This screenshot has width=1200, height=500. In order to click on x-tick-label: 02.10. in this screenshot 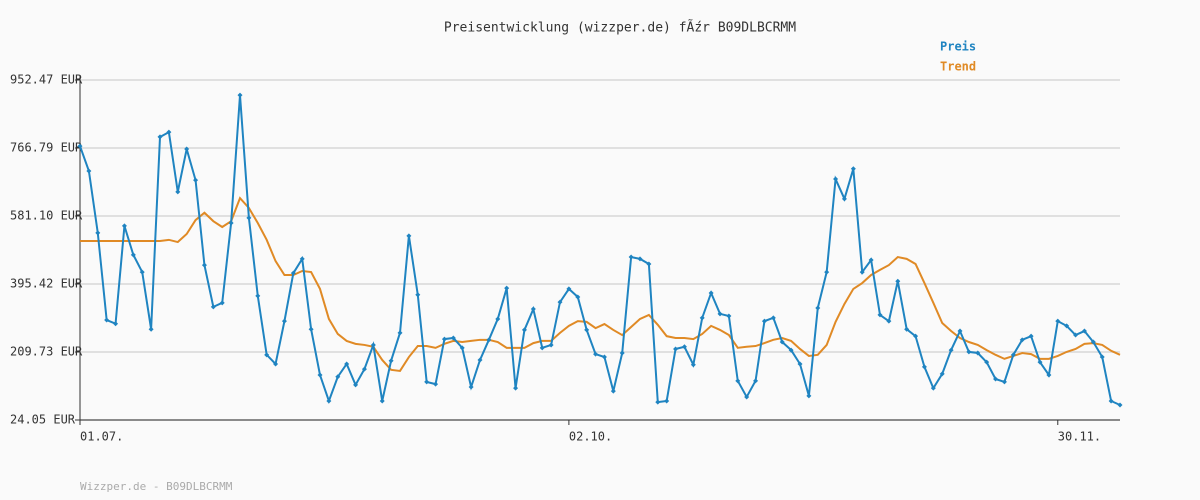, I will do `click(590, 437)`.